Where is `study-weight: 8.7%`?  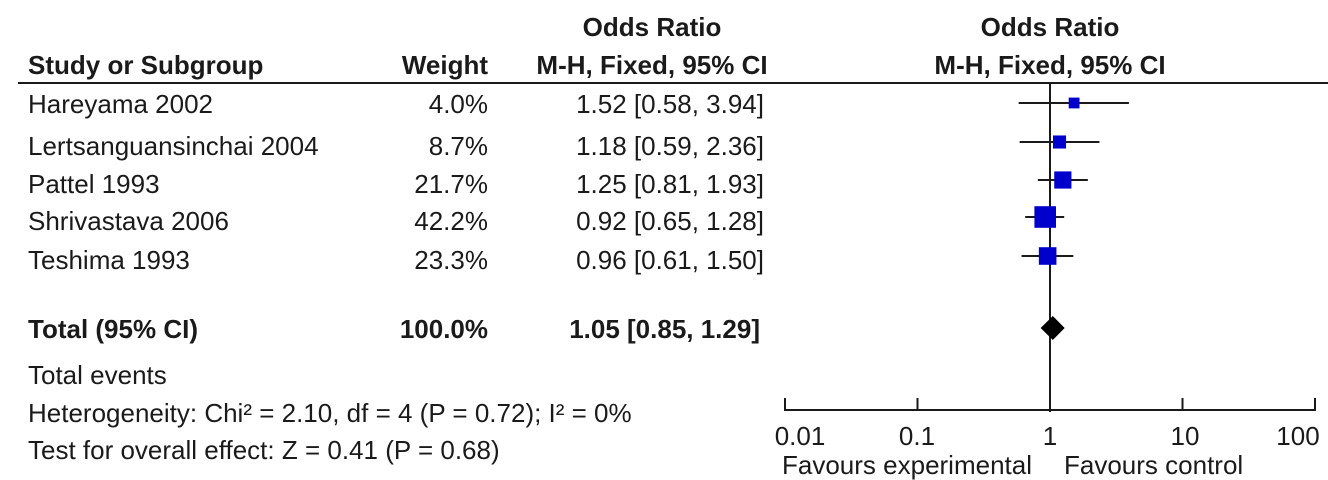
study-weight: 8.7% is located at coordinates (458, 146).